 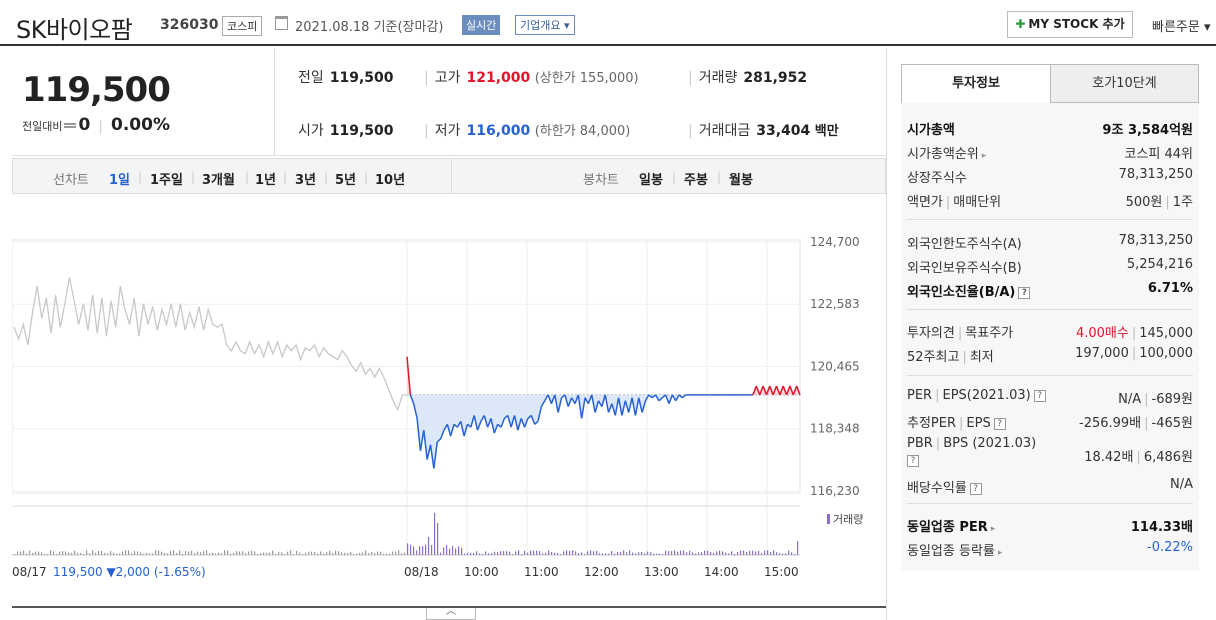 I want to click on realtime-button: 실시간, so click(x=481, y=25).